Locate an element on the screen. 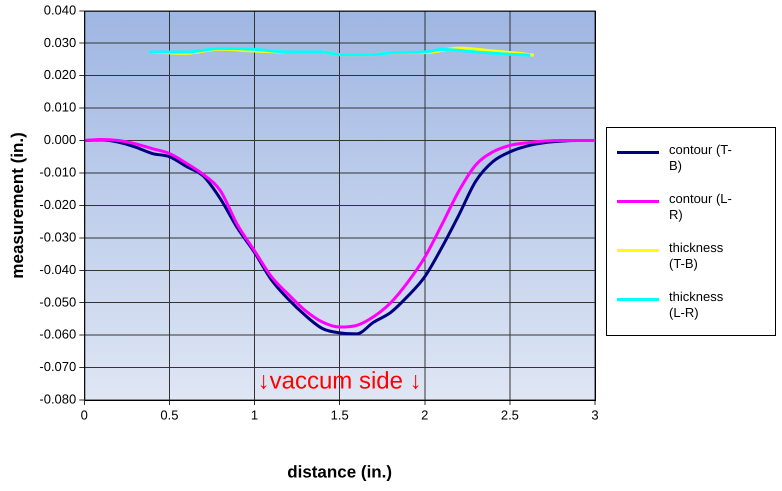 The image size is (782, 491). y-tick-label: -0.030 is located at coordinates (57, 236).